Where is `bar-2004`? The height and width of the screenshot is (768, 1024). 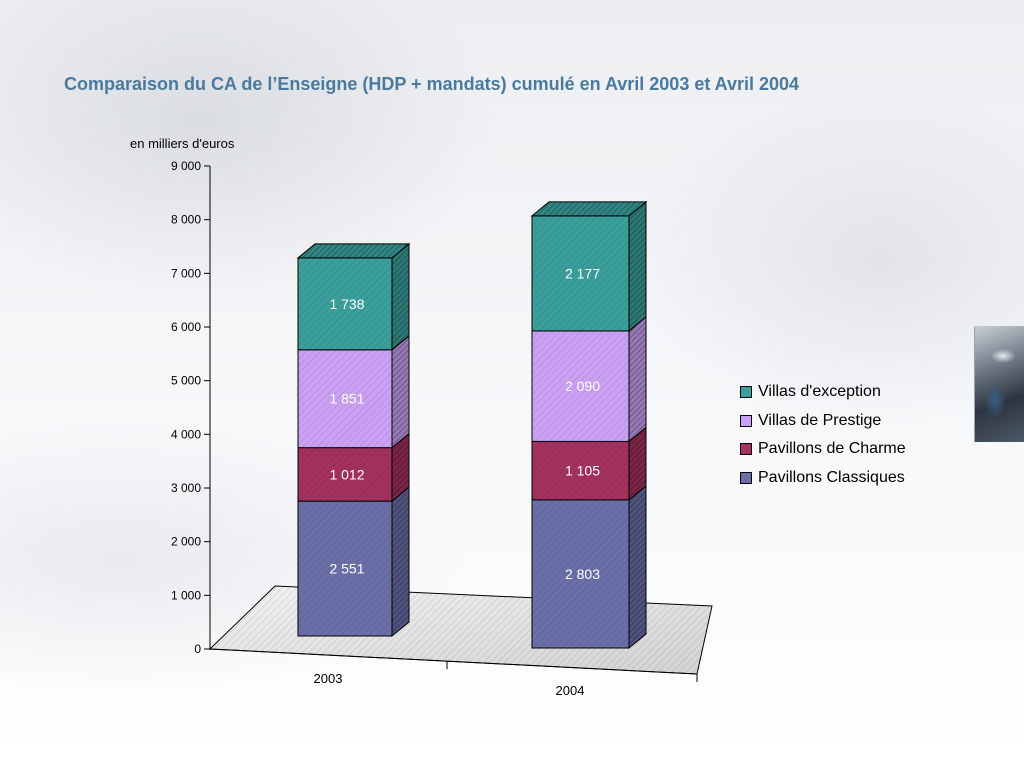 bar-2004 is located at coordinates (589, 425).